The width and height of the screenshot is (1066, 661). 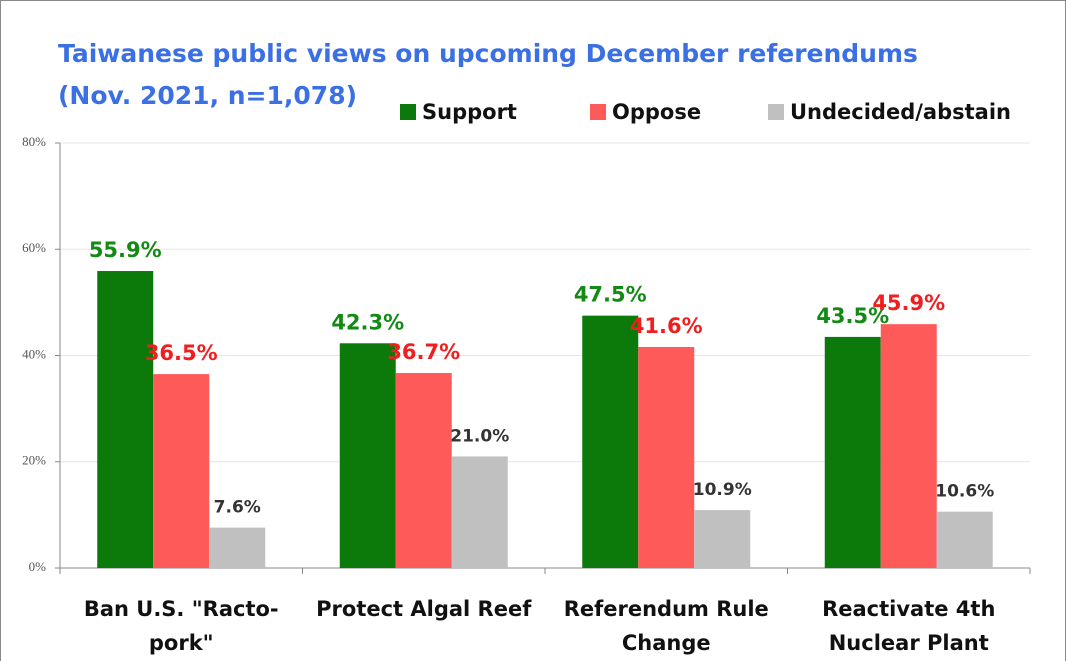 I want to click on value-label: 21.0%, so click(x=479, y=436).